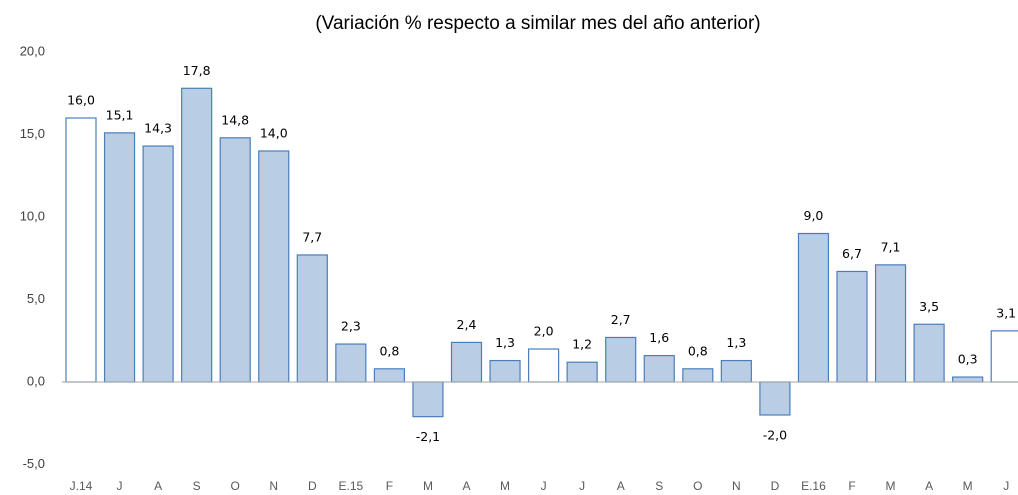 The height and width of the screenshot is (495, 1018). Describe the element at coordinates (81, 100) in the screenshot. I see `value-label: 16,0` at that location.